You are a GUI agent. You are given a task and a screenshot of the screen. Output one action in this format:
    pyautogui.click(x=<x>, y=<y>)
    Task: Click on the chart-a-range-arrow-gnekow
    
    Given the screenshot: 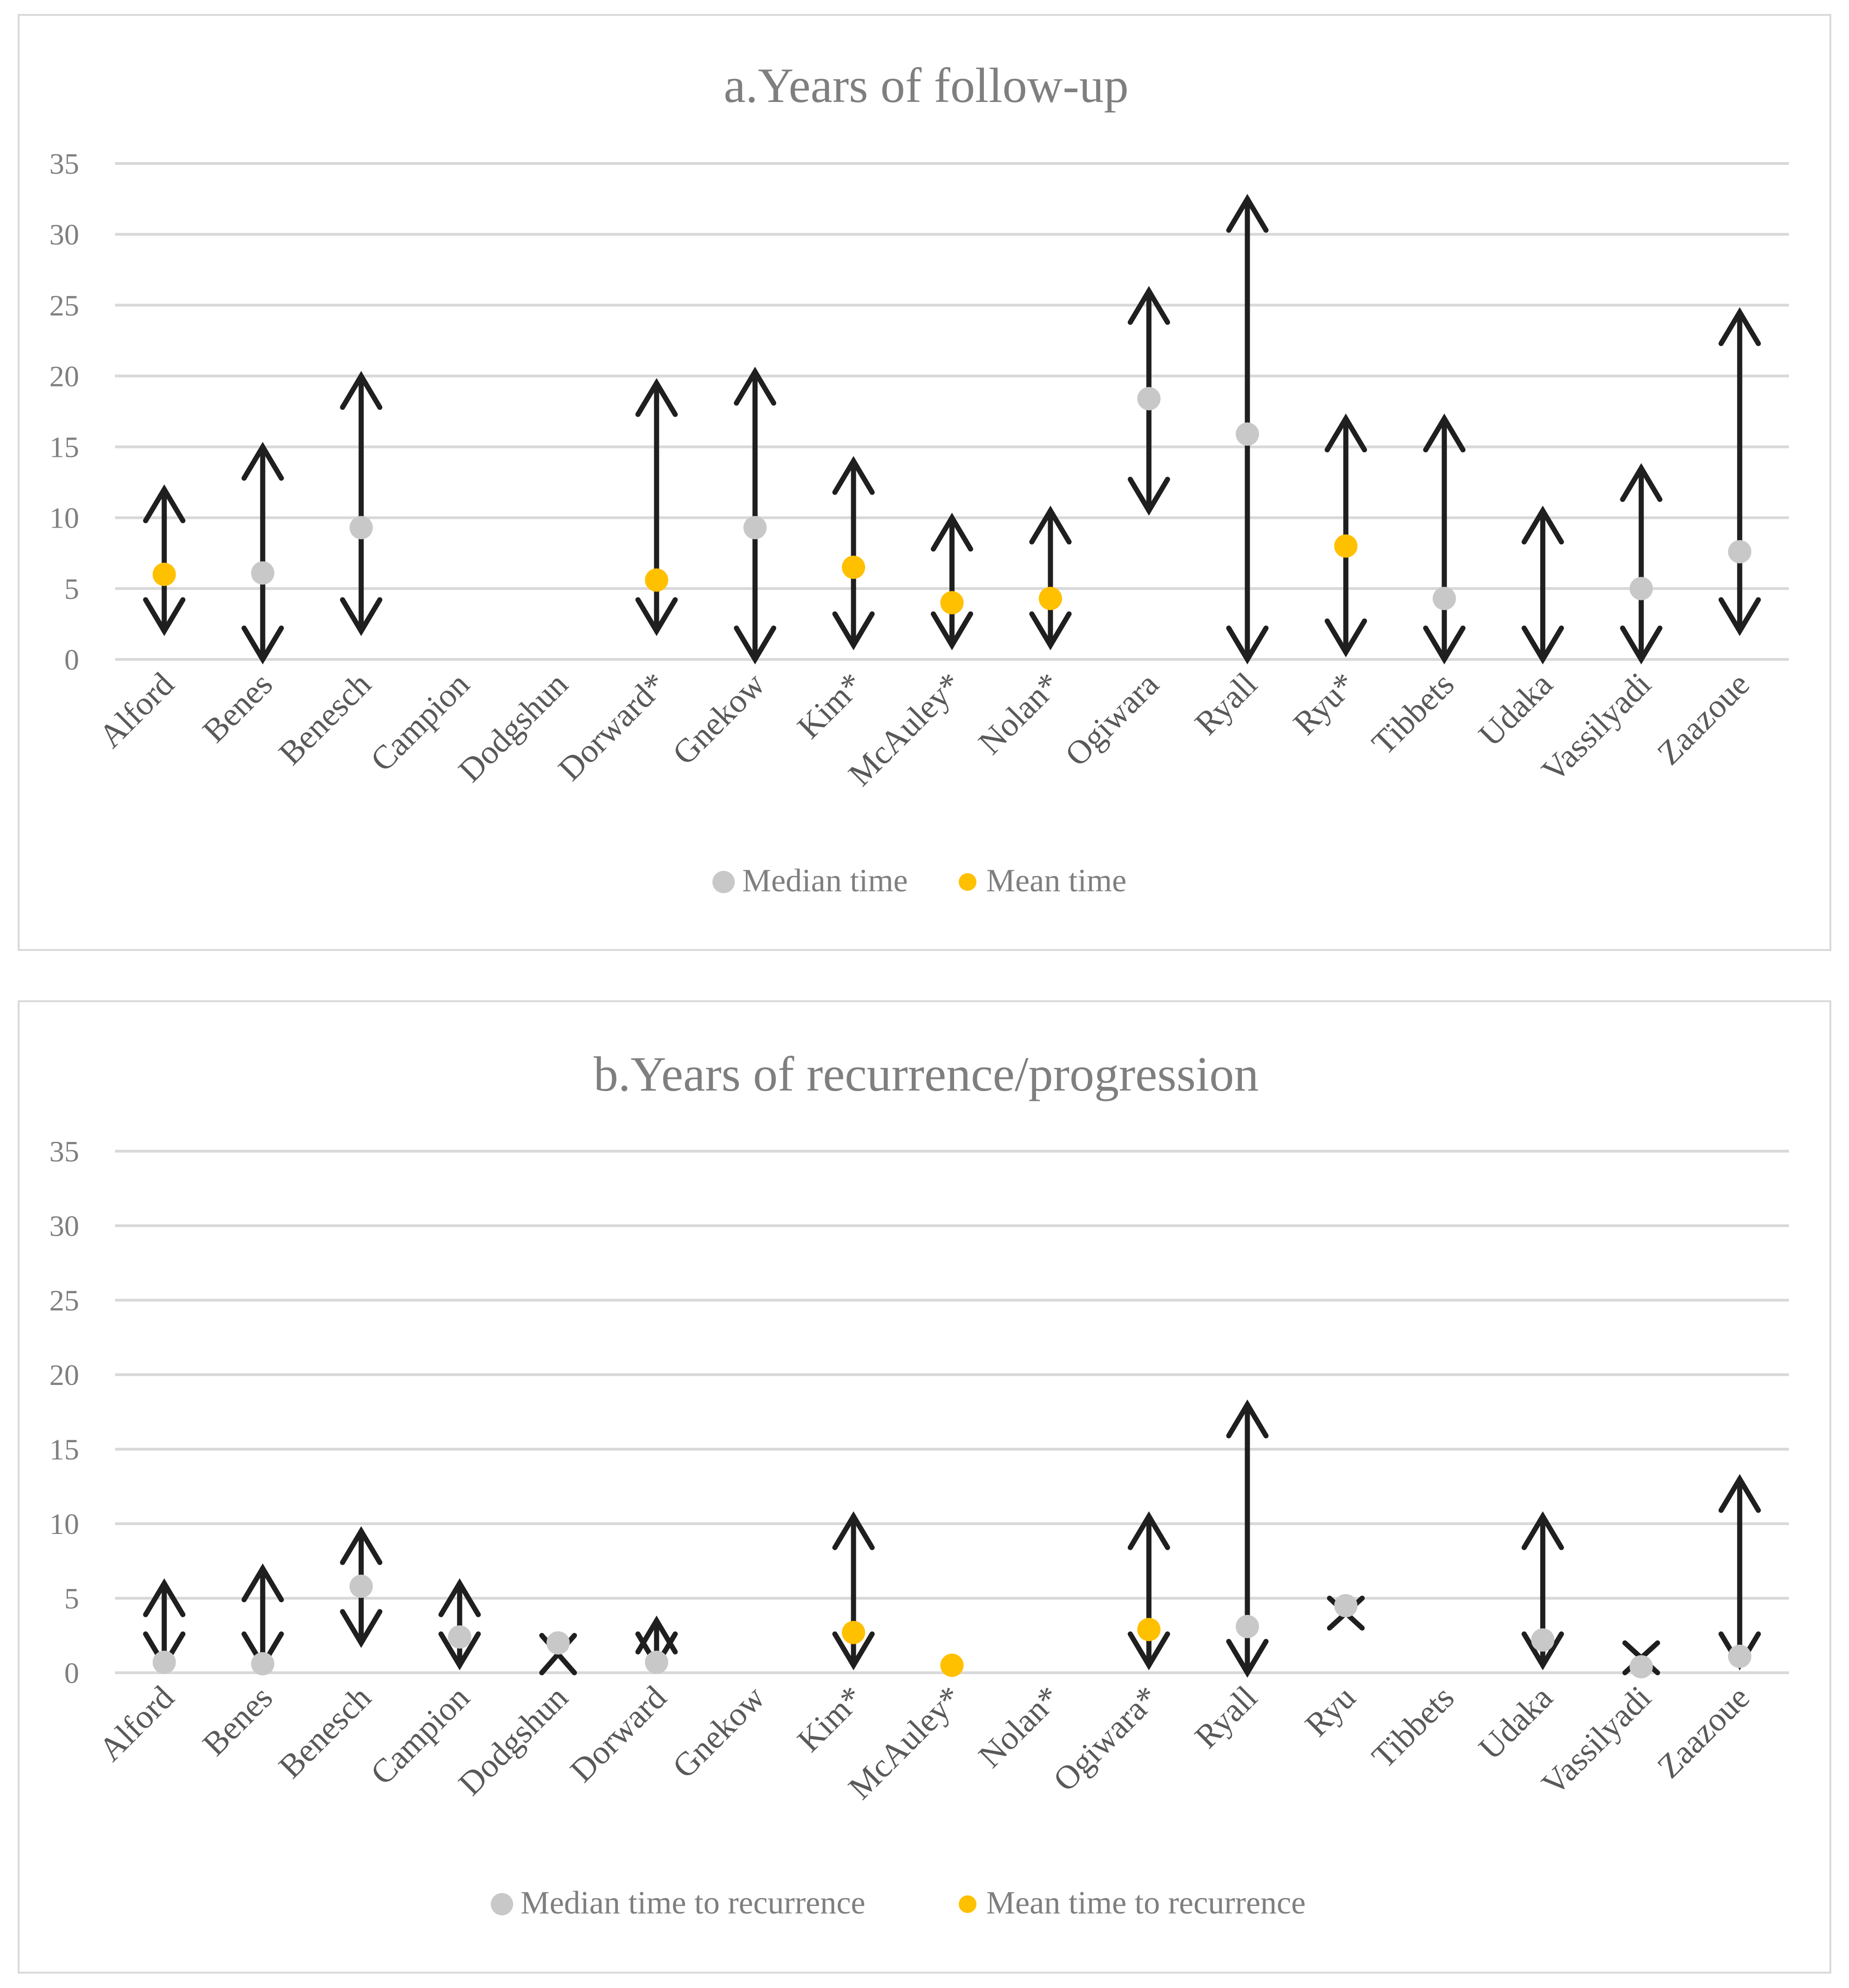 What is the action you would take?
    pyautogui.click(x=756, y=515)
    